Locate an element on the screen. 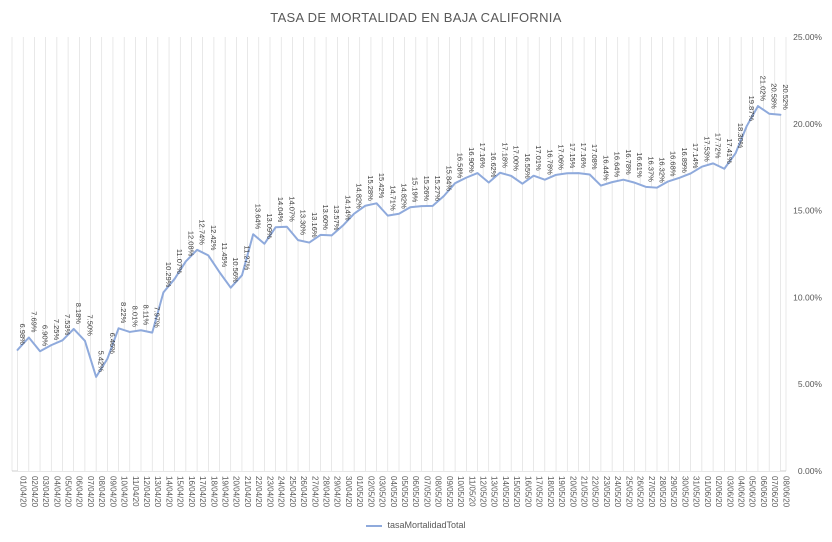  data-label: 17.08% is located at coordinates (594, 157).